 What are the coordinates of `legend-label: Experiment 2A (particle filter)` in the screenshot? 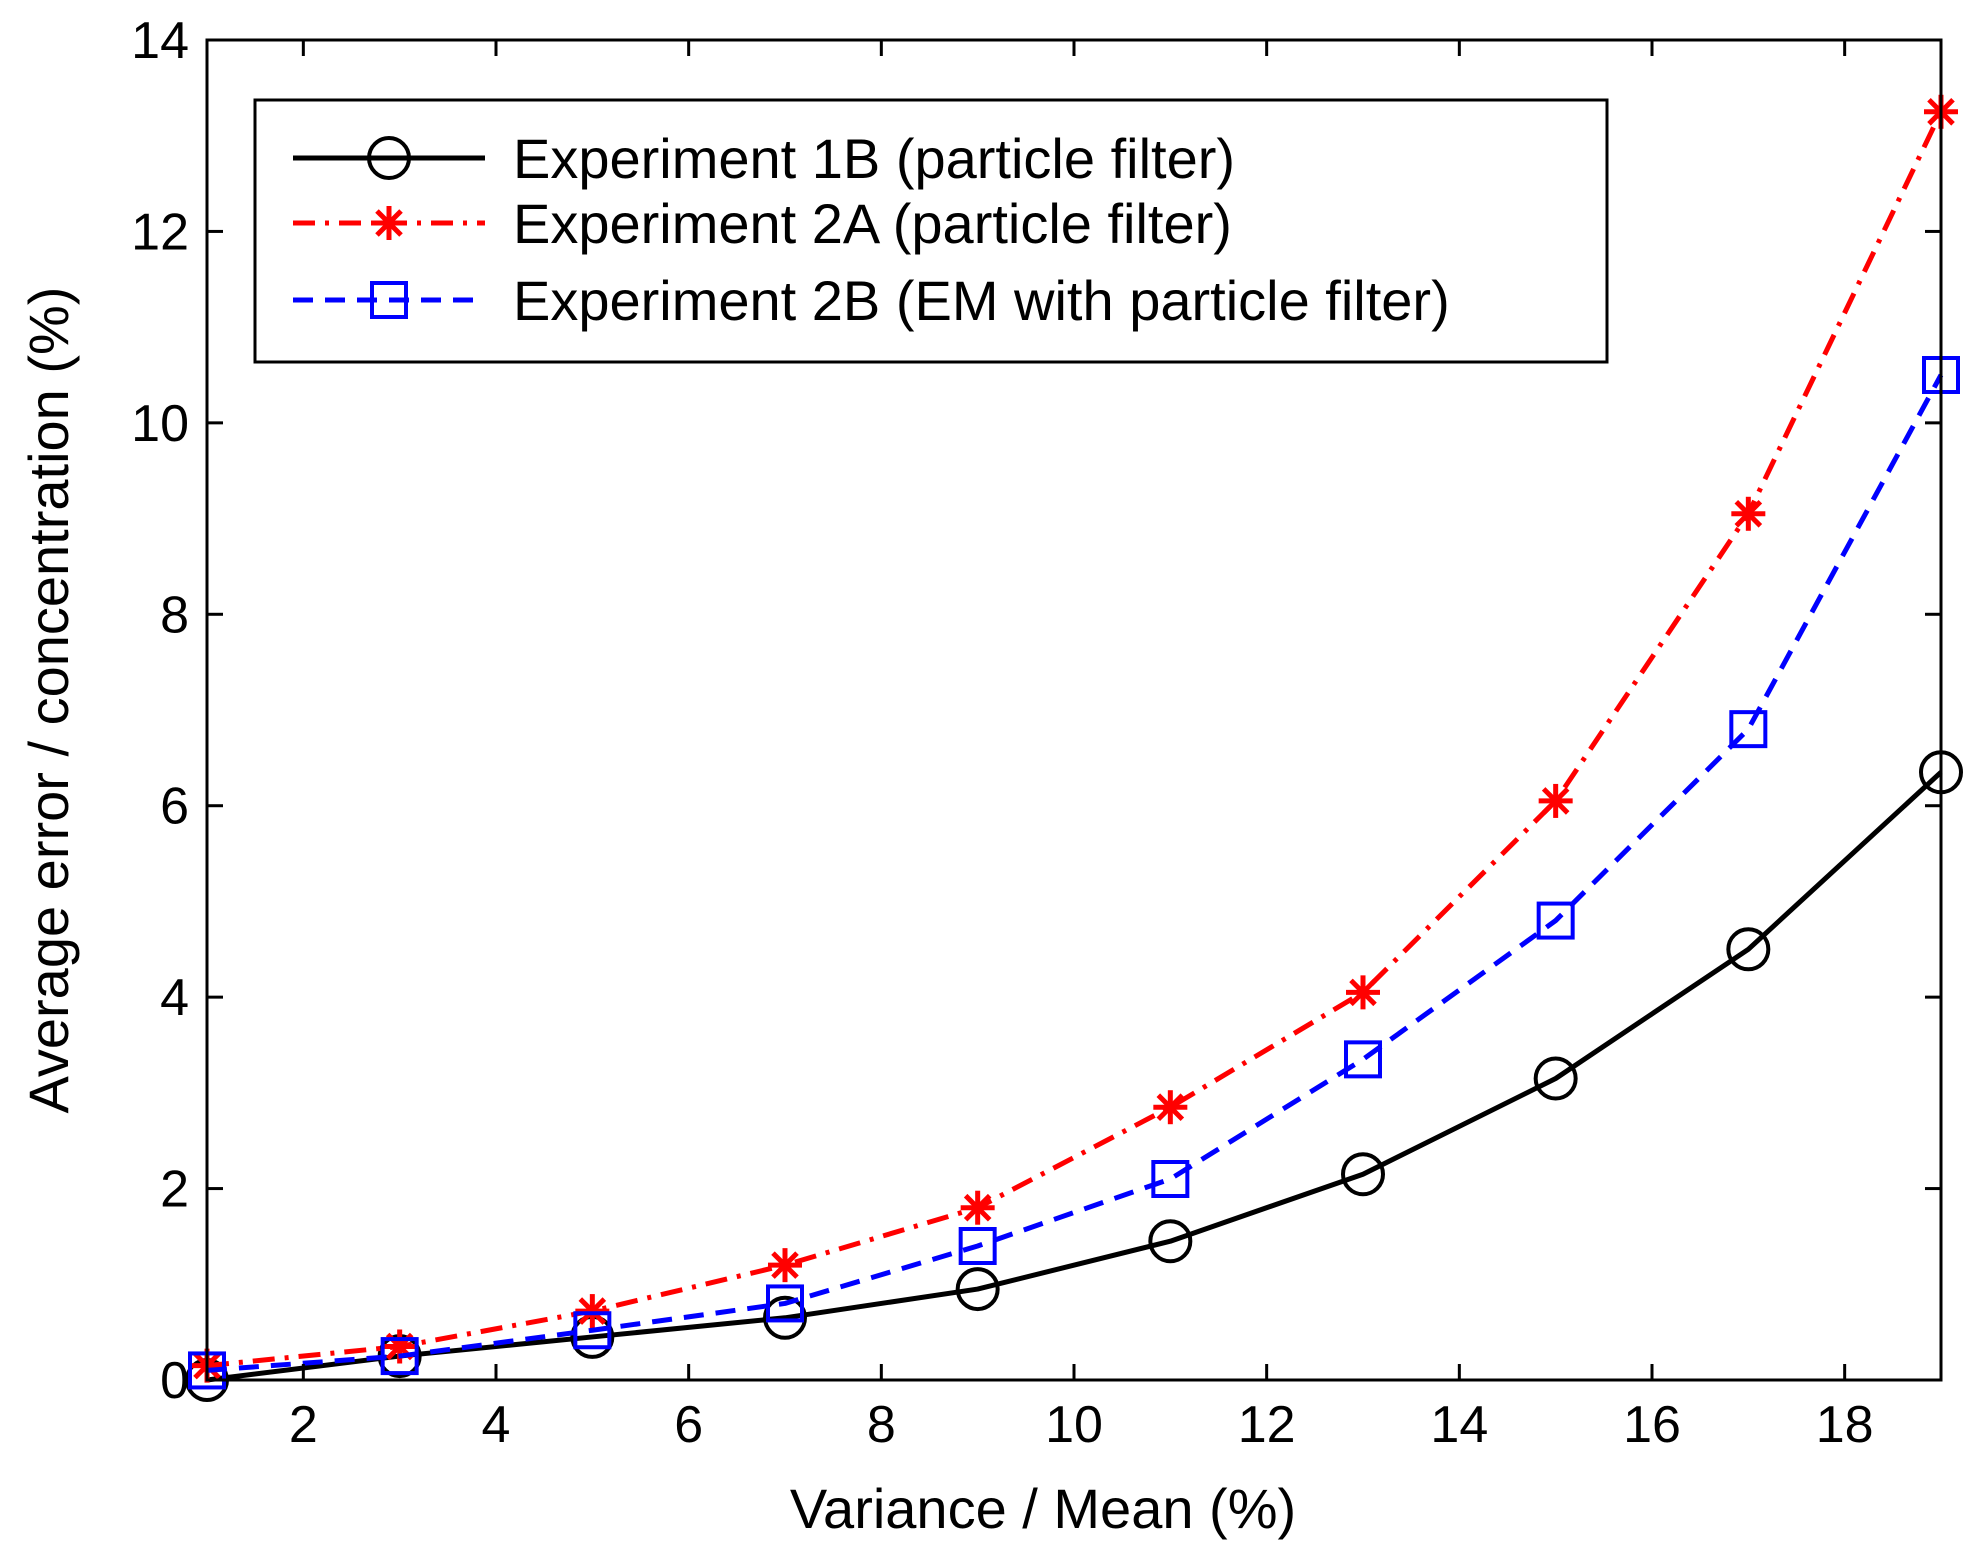 It's located at (872, 223).